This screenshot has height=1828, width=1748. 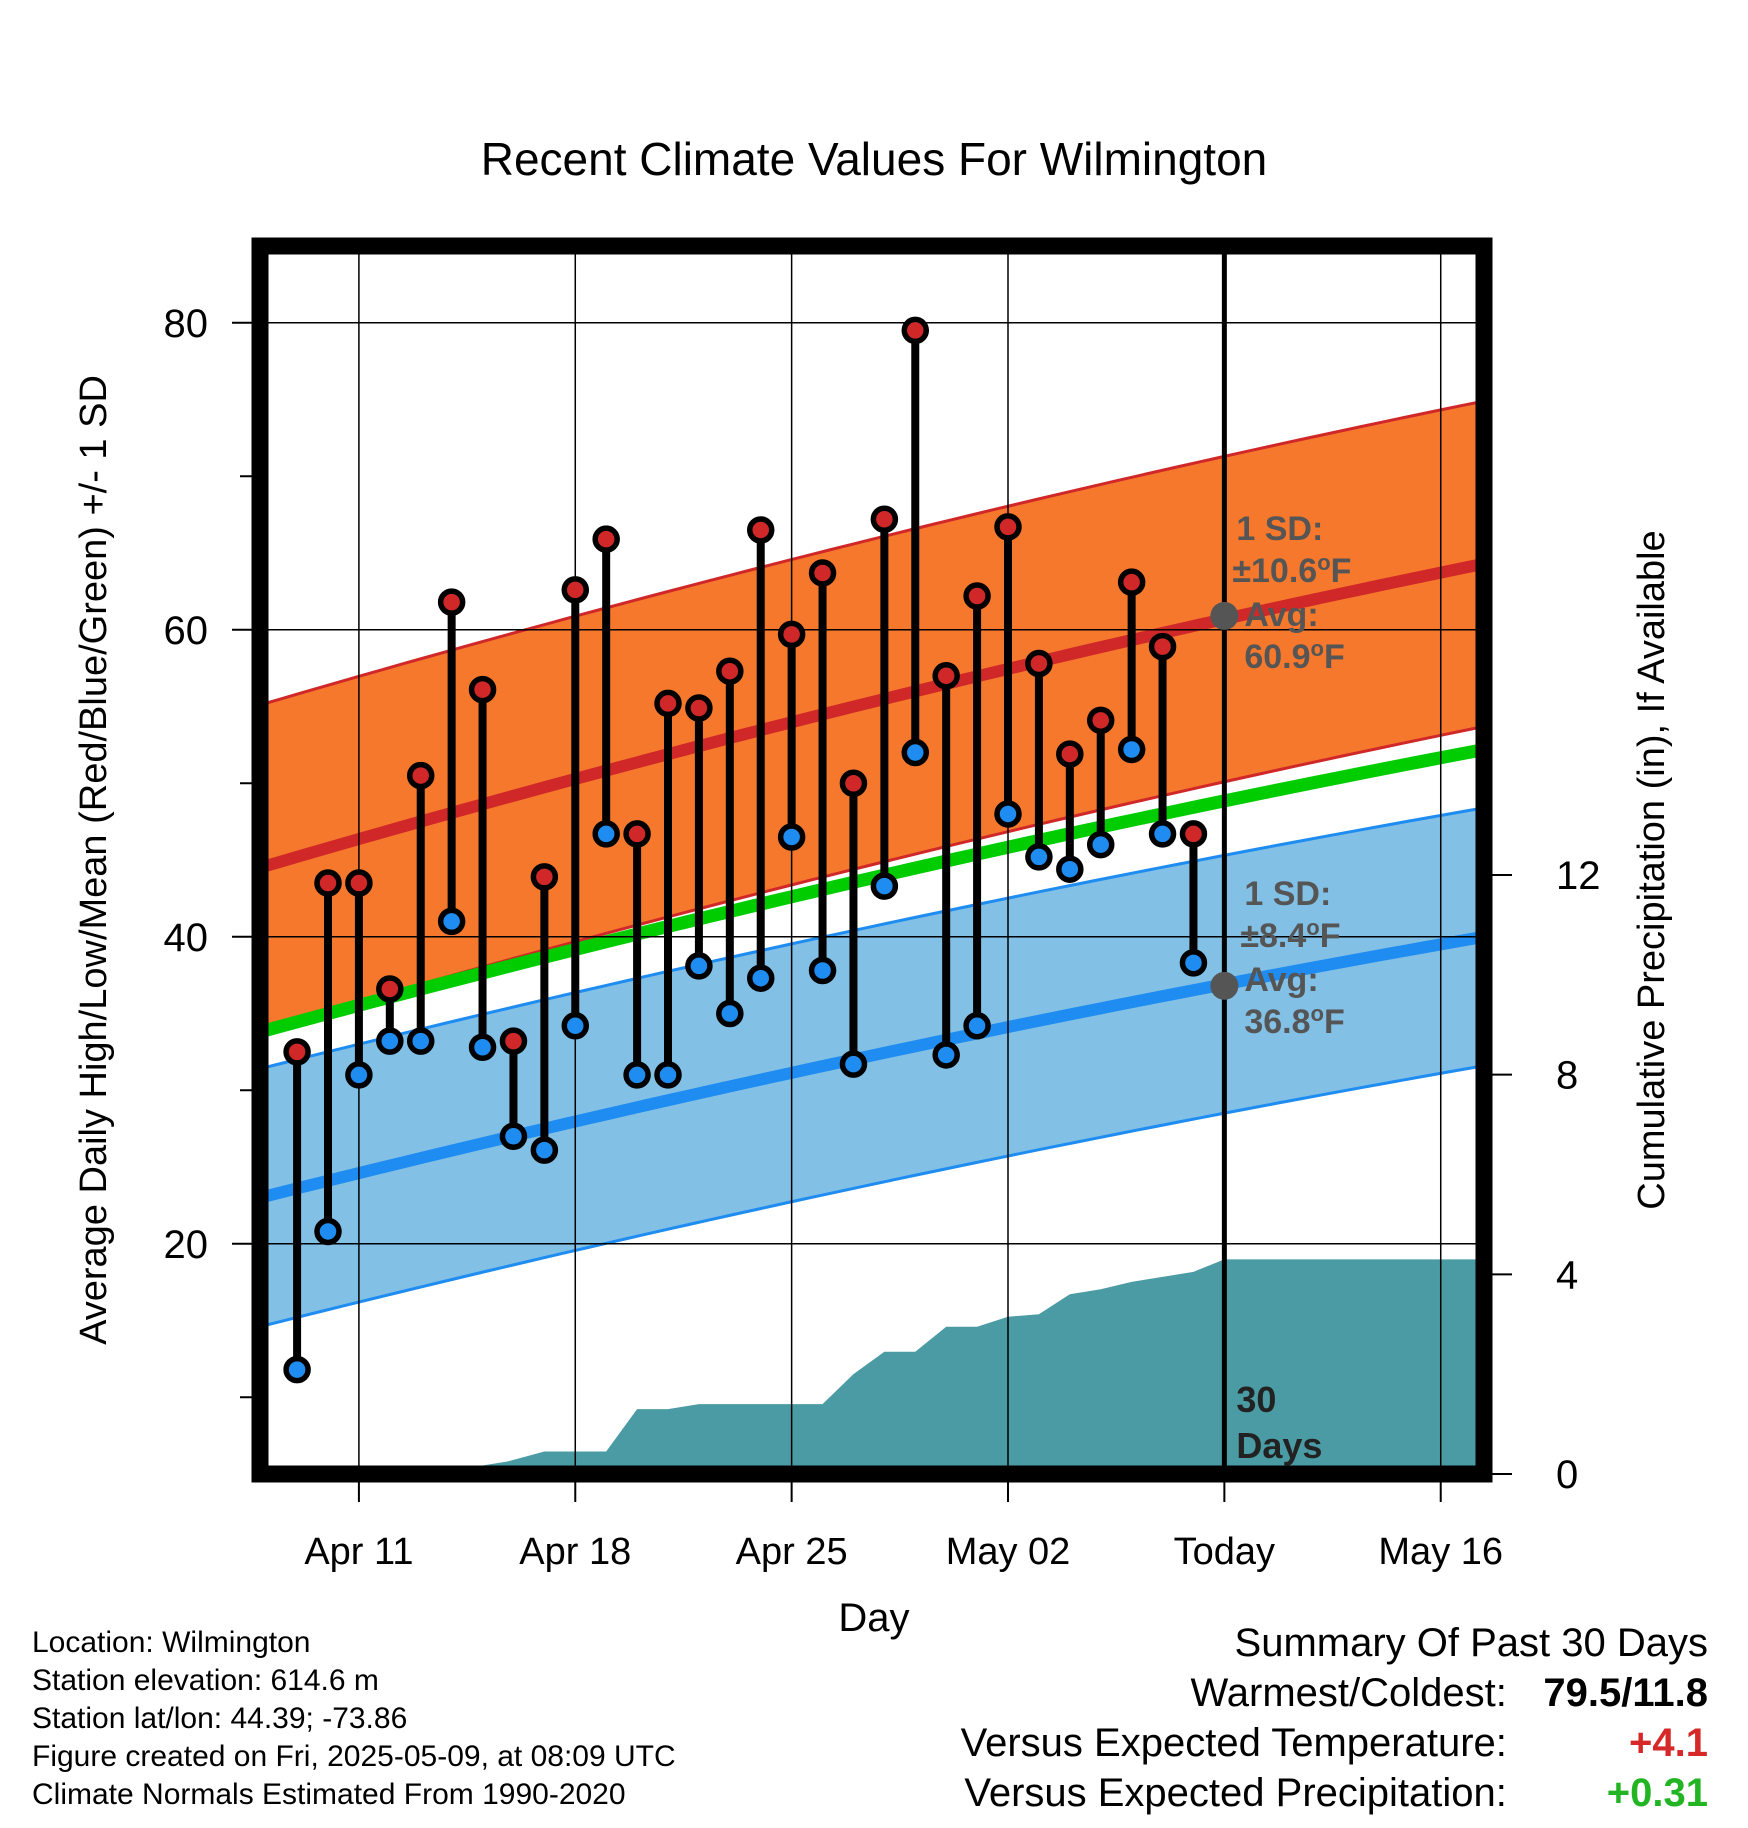 I want to click on high-avg-label: Avg:, so click(x=1281, y=615).